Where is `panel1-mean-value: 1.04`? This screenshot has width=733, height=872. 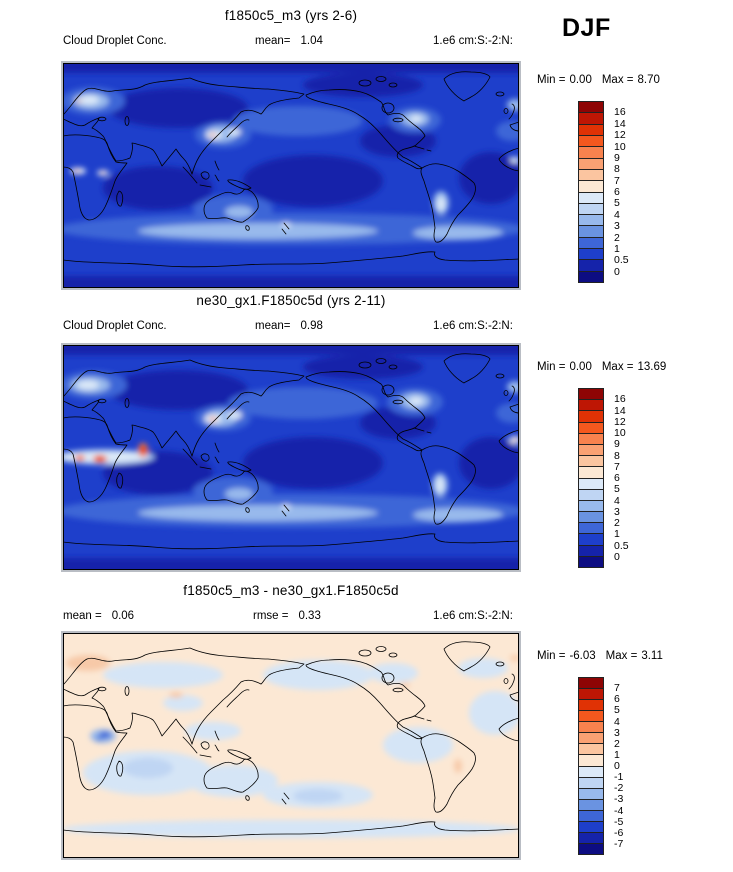
panel1-mean-value: 1.04 is located at coordinates (311, 41).